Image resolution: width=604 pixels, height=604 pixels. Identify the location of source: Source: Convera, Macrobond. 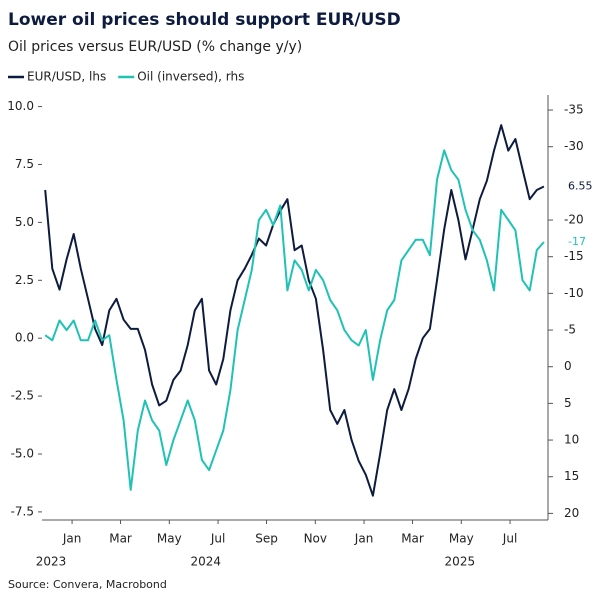
(87, 584).